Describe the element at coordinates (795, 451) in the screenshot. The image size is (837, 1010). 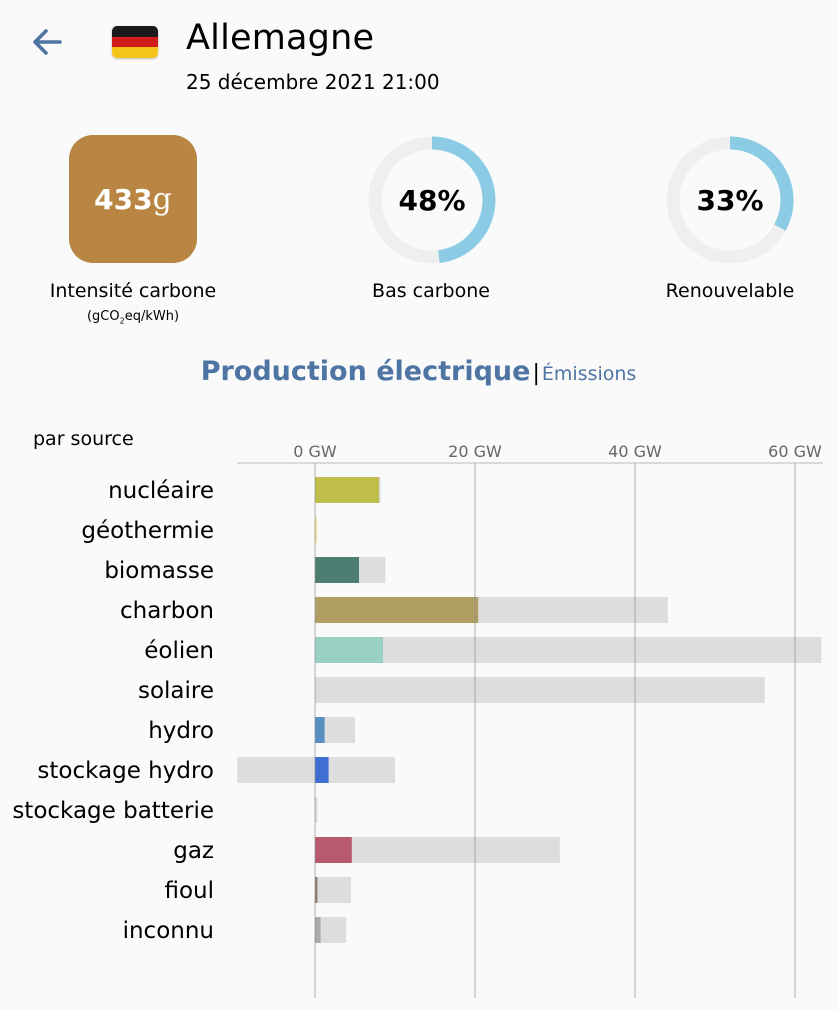
I see `x-tick-label: 60 GW` at that location.